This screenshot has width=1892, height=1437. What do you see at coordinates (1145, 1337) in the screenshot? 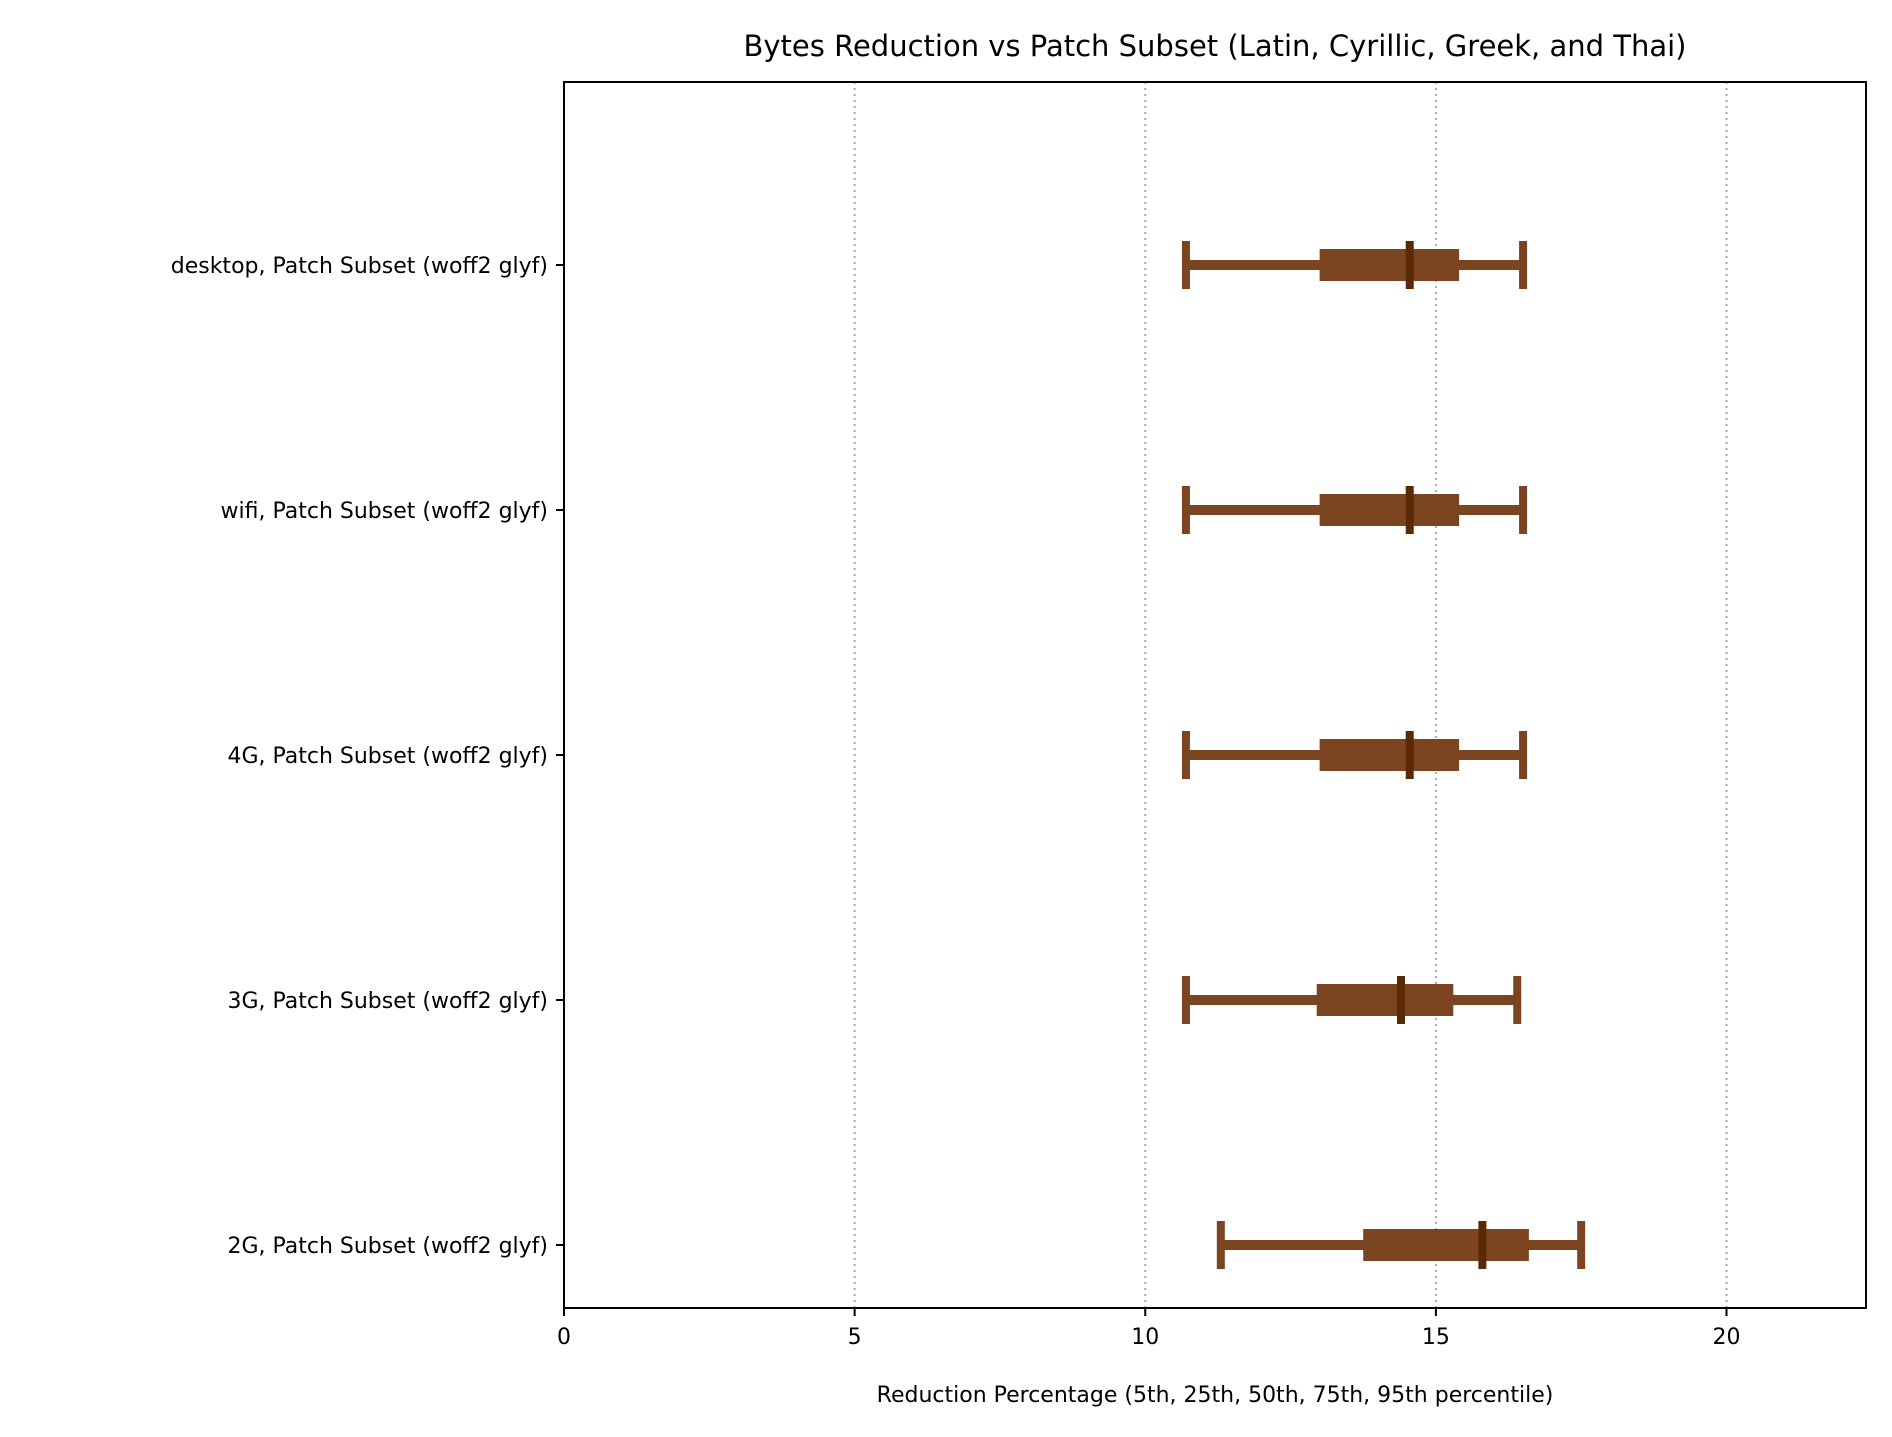
I see `x-tick-label: 10` at bounding box center [1145, 1337].